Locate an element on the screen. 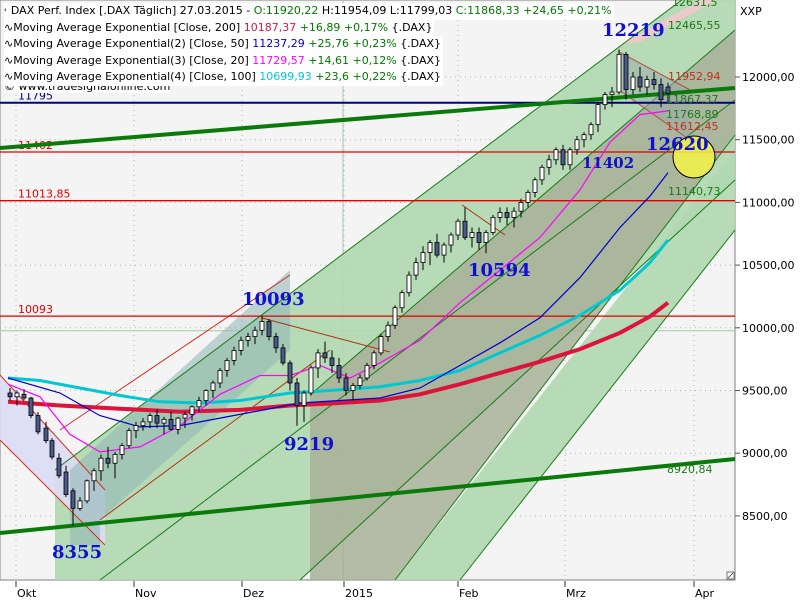 This screenshot has width=800, height=604. open-value: 11920,22 is located at coordinates (292, 10).